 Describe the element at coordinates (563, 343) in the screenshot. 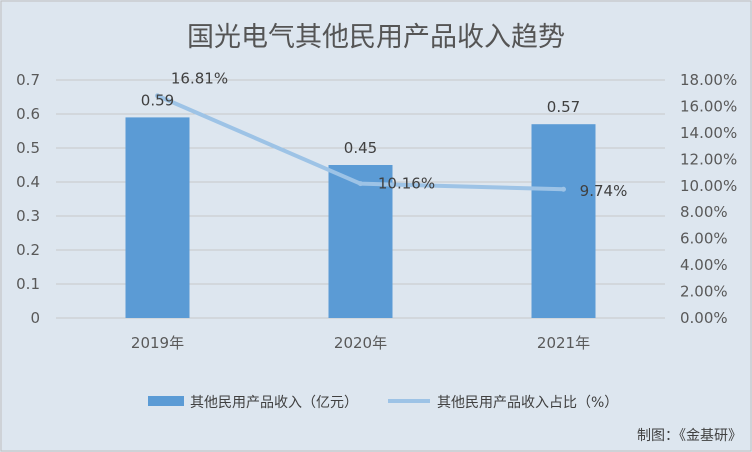

I see `x-tick-label: 2021年` at that location.